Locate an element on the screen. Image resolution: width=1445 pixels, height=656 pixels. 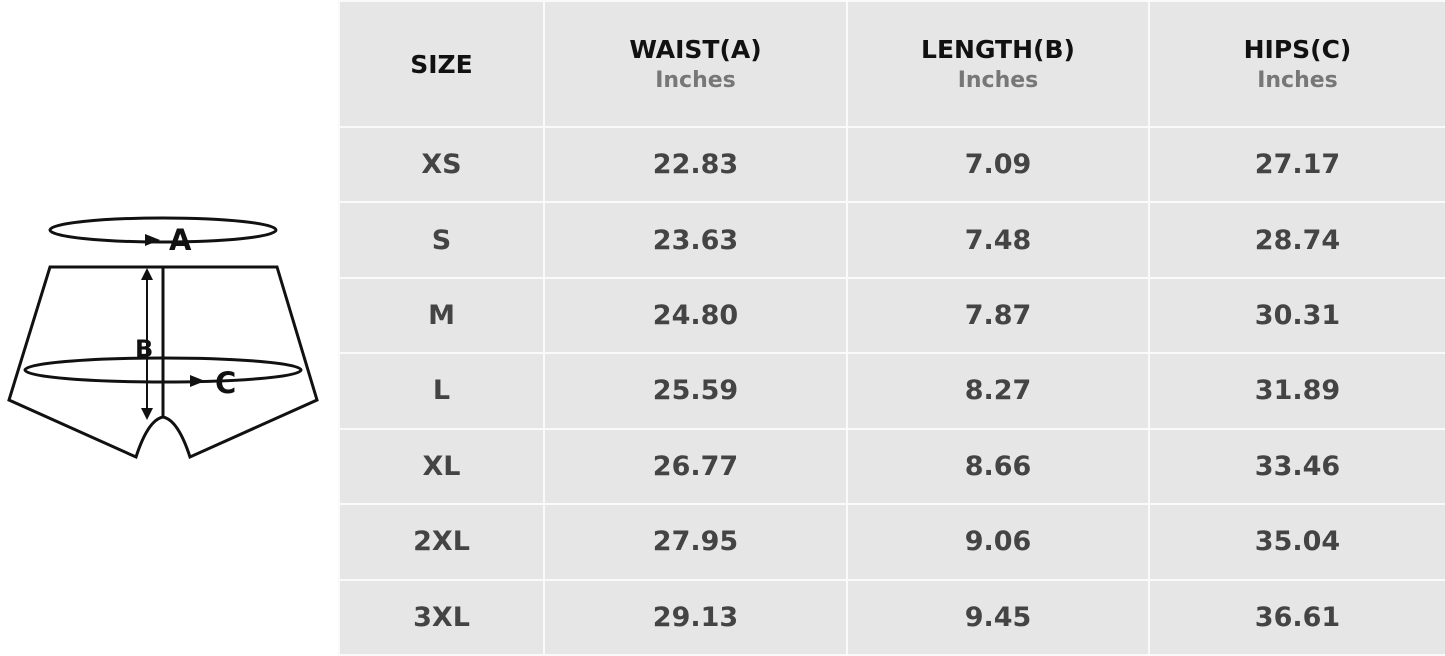
label-c: C is located at coordinates (225, 383).